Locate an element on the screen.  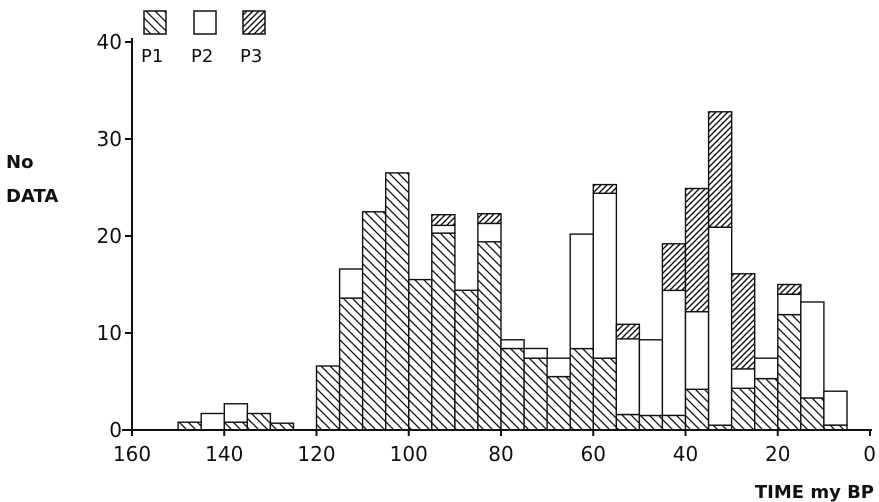
y-tick-label: 30 is located at coordinates (109, 139).